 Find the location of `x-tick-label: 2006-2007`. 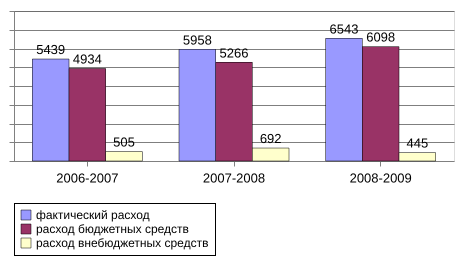

x-tick-label: 2006-2007 is located at coordinates (87, 178).